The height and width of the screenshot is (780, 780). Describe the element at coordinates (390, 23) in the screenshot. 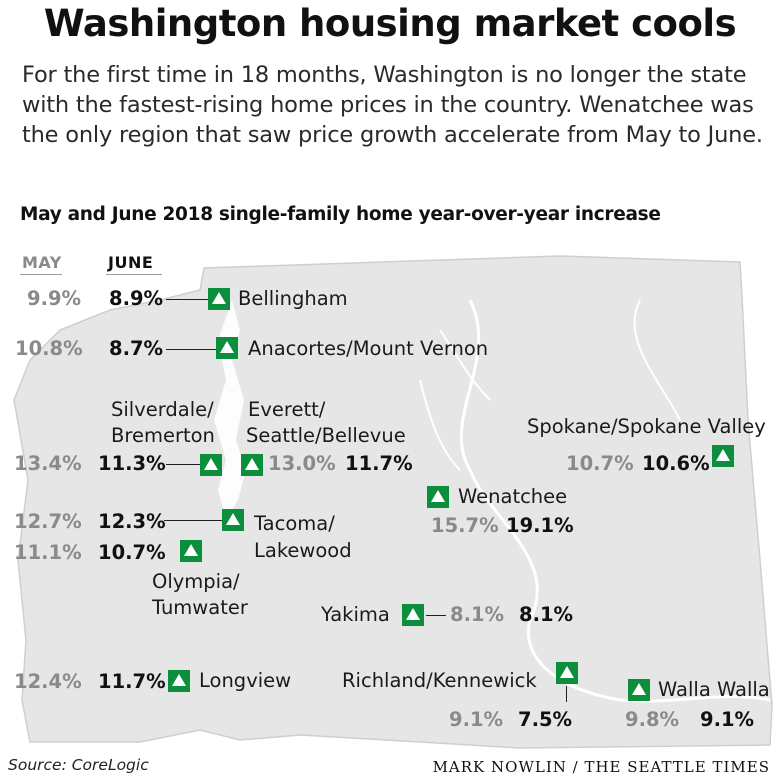

I see `headline: Washington housing market cools` at that location.